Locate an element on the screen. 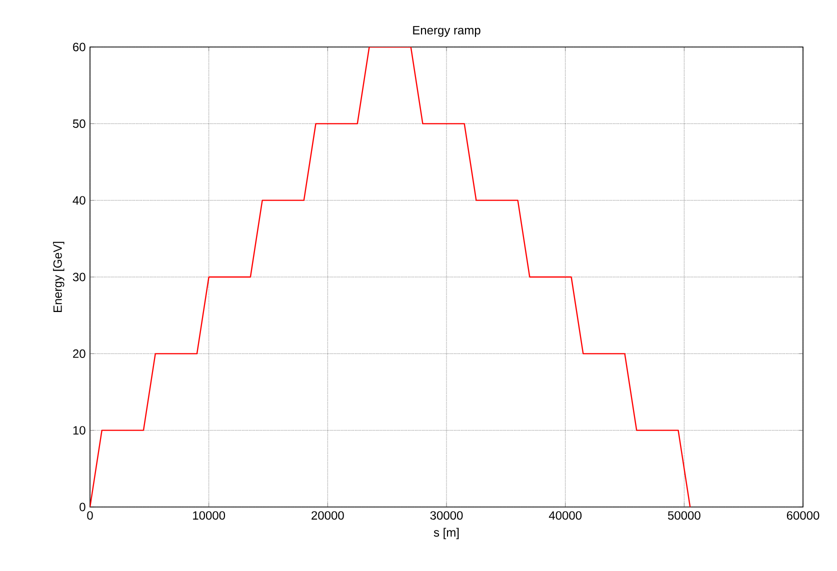 The height and width of the screenshot is (571, 837). x-tick-label: 10000 is located at coordinates (209, 515).